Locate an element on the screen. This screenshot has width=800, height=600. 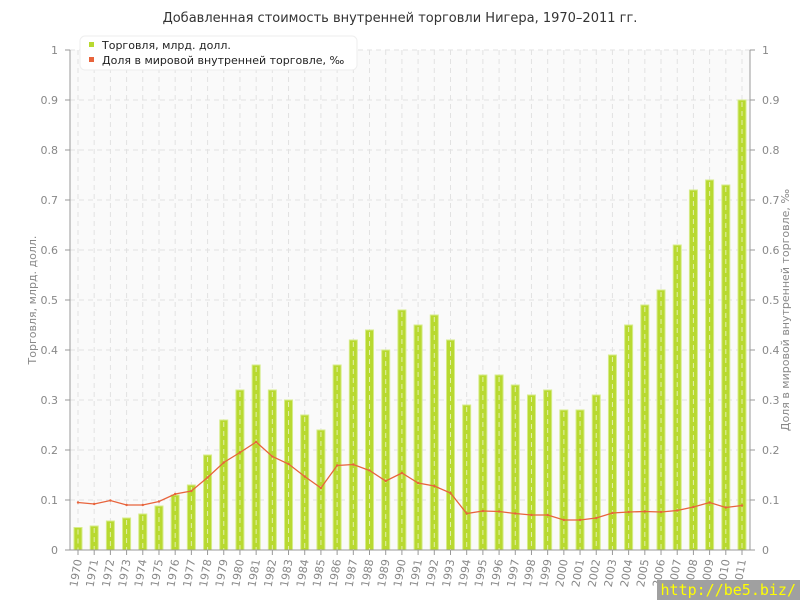
bar-1976 is located at coordinates (175, 522).